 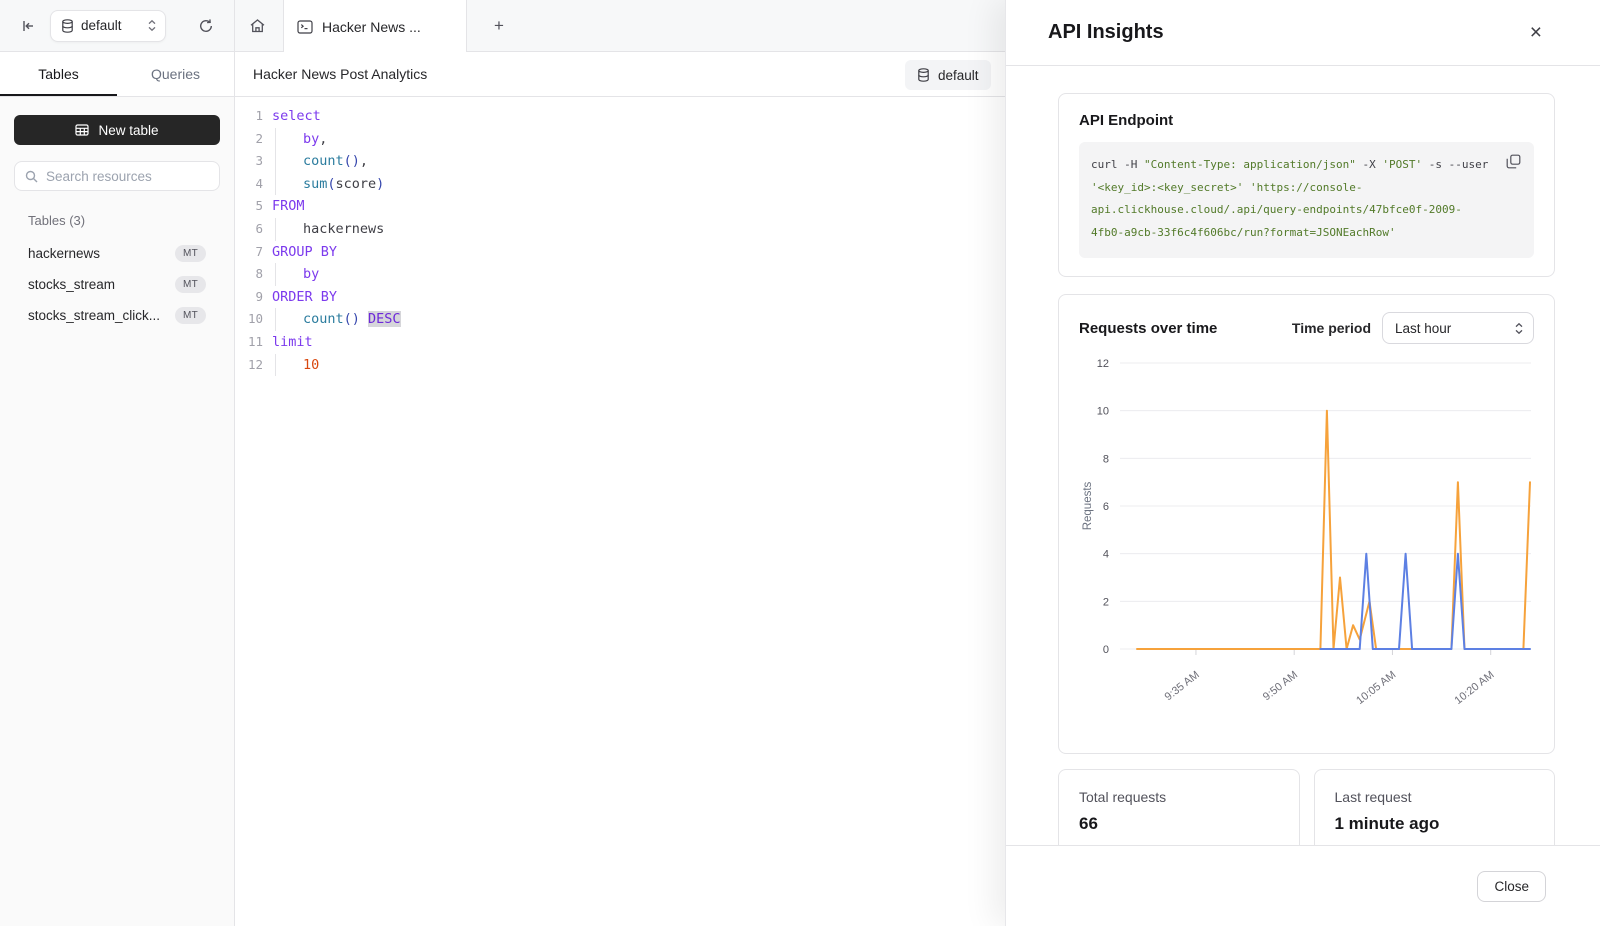 What do you see at coordinates (315, 161) in the screenshot?
I see `line-content: count(),` at bounding box center [315, 161].